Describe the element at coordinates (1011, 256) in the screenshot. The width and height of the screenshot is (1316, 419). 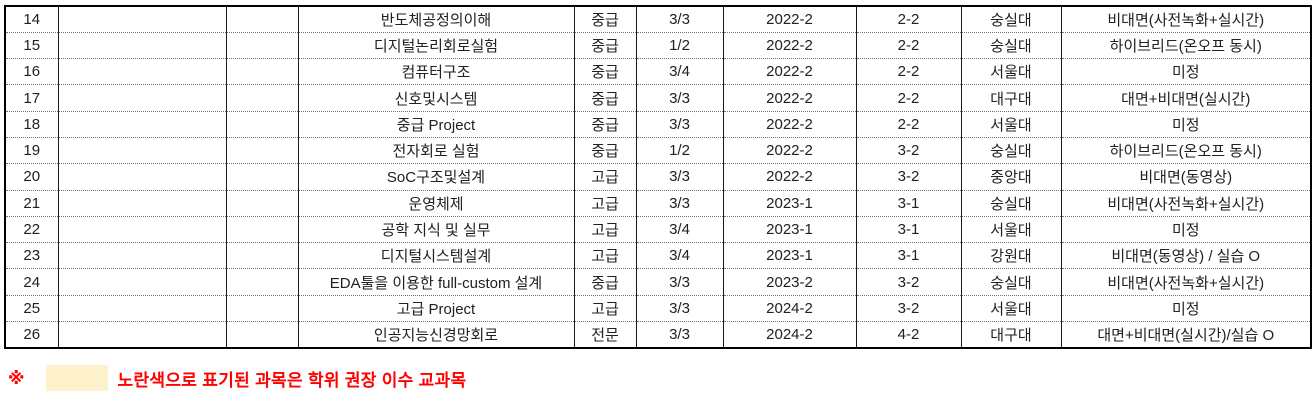
I see `cell-university: 강원대` at that location.